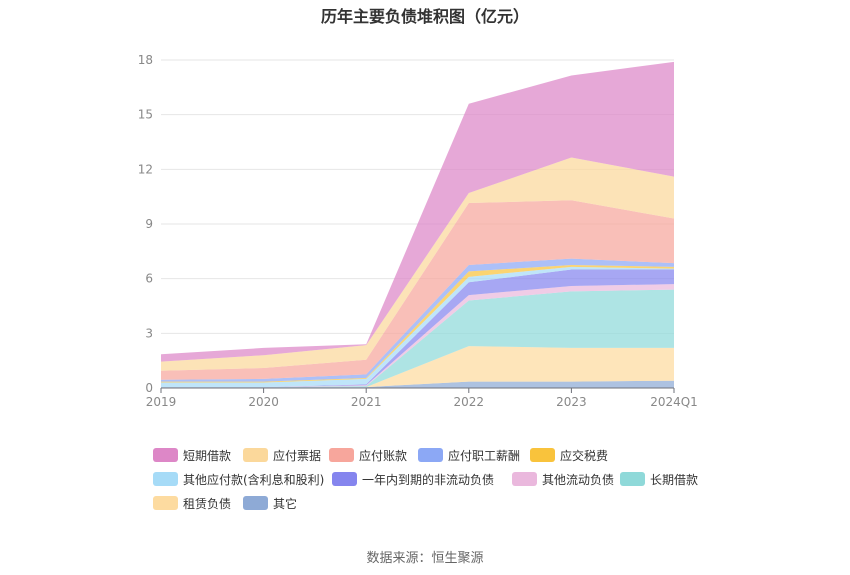 The width and height of the screenshot is (850, 575). Describe the element at coordinates (428, 479) in the screenshot. I see `legend-label: 一年内到期的非流动负债` at that location.